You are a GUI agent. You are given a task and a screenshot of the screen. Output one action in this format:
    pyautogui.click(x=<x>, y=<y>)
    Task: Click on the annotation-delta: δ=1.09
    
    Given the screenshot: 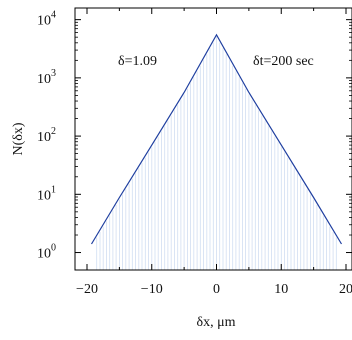 What is the action you would take?
    pyautogui.click(x=137, y=61)
    